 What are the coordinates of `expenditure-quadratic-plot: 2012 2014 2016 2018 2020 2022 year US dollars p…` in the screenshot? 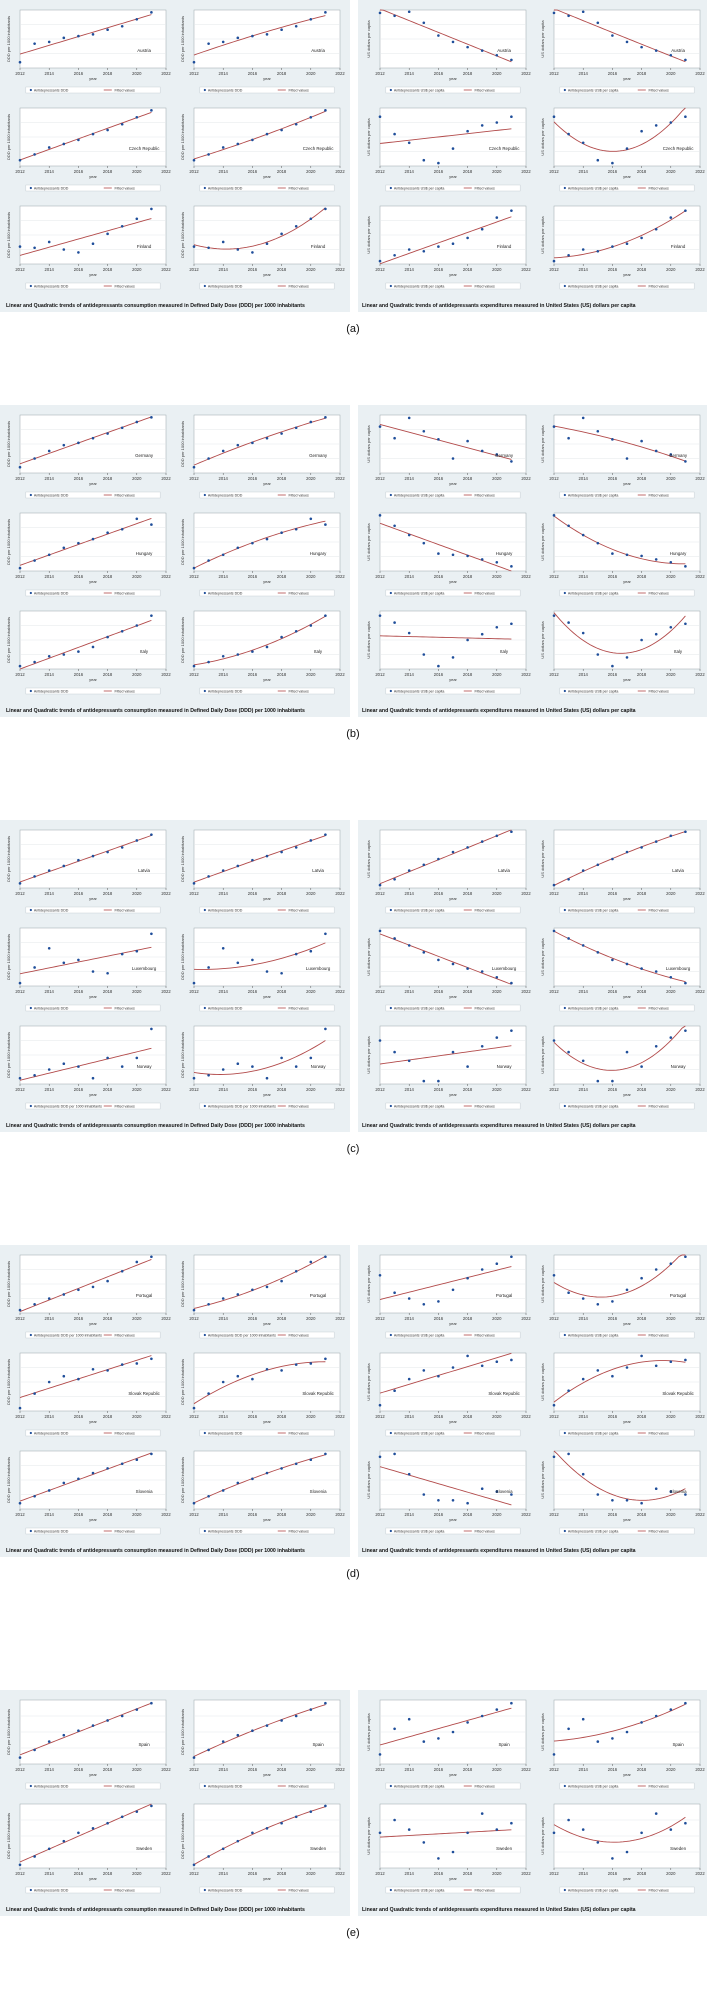 It's located at (621, 1743).